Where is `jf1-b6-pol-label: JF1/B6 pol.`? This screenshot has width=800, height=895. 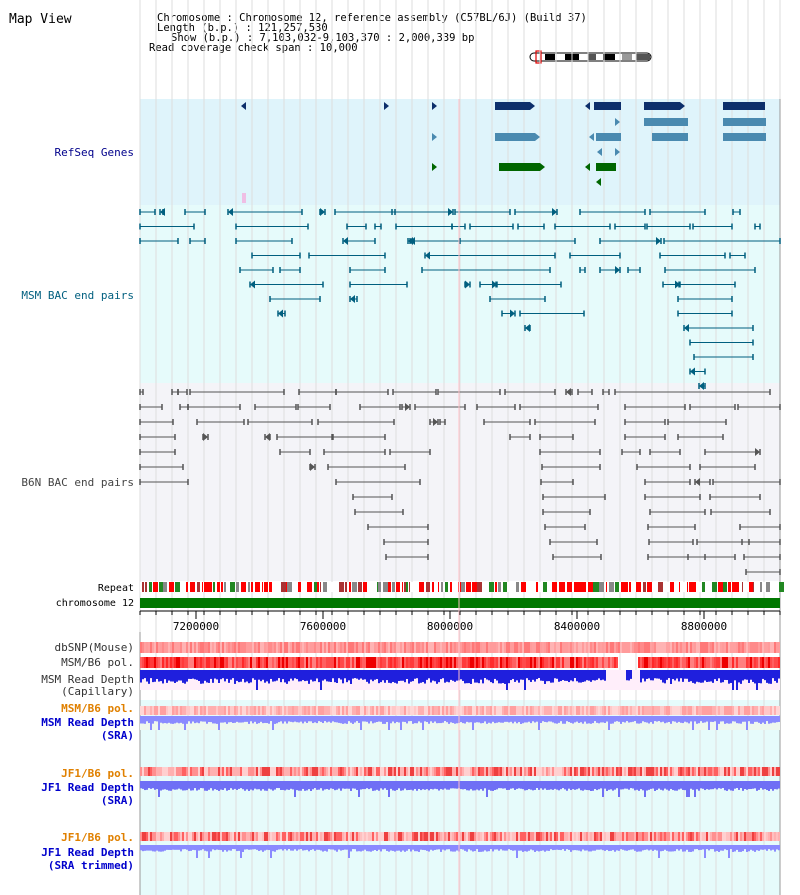 jf1-b6-pol-label: JF1/B6 pol. is located at coordinates (97, 773).